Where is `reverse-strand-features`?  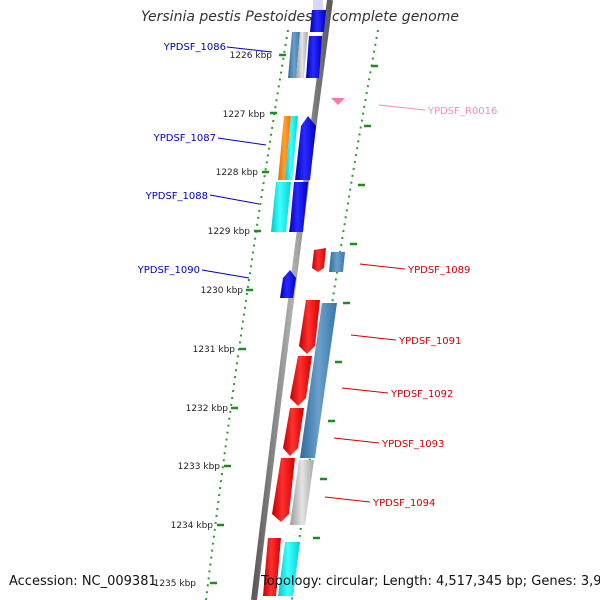 reverse-strand-features is located at coordinates (294, 298).